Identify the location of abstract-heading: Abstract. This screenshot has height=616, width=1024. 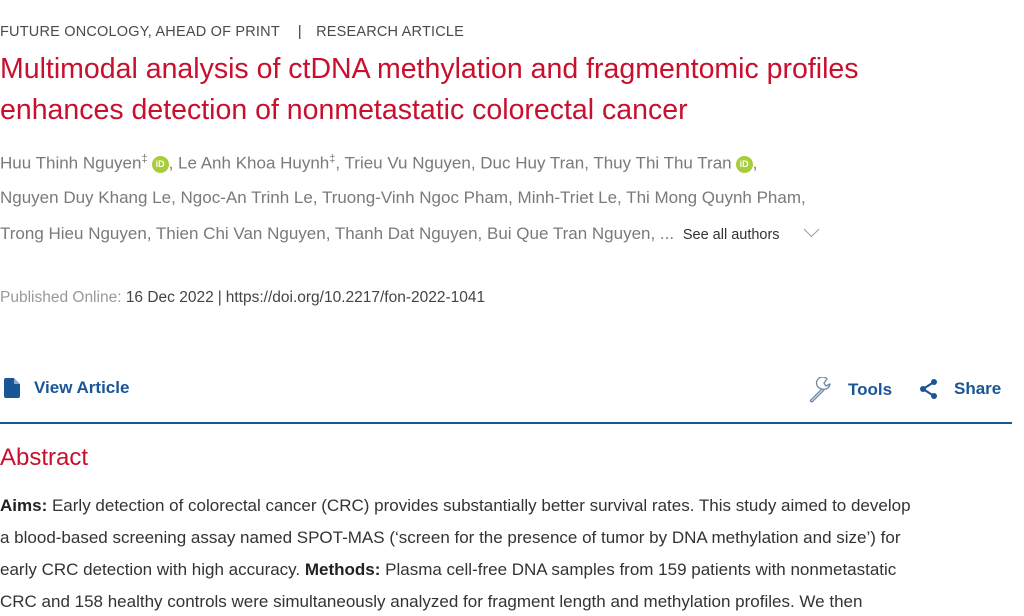
(44, 457).